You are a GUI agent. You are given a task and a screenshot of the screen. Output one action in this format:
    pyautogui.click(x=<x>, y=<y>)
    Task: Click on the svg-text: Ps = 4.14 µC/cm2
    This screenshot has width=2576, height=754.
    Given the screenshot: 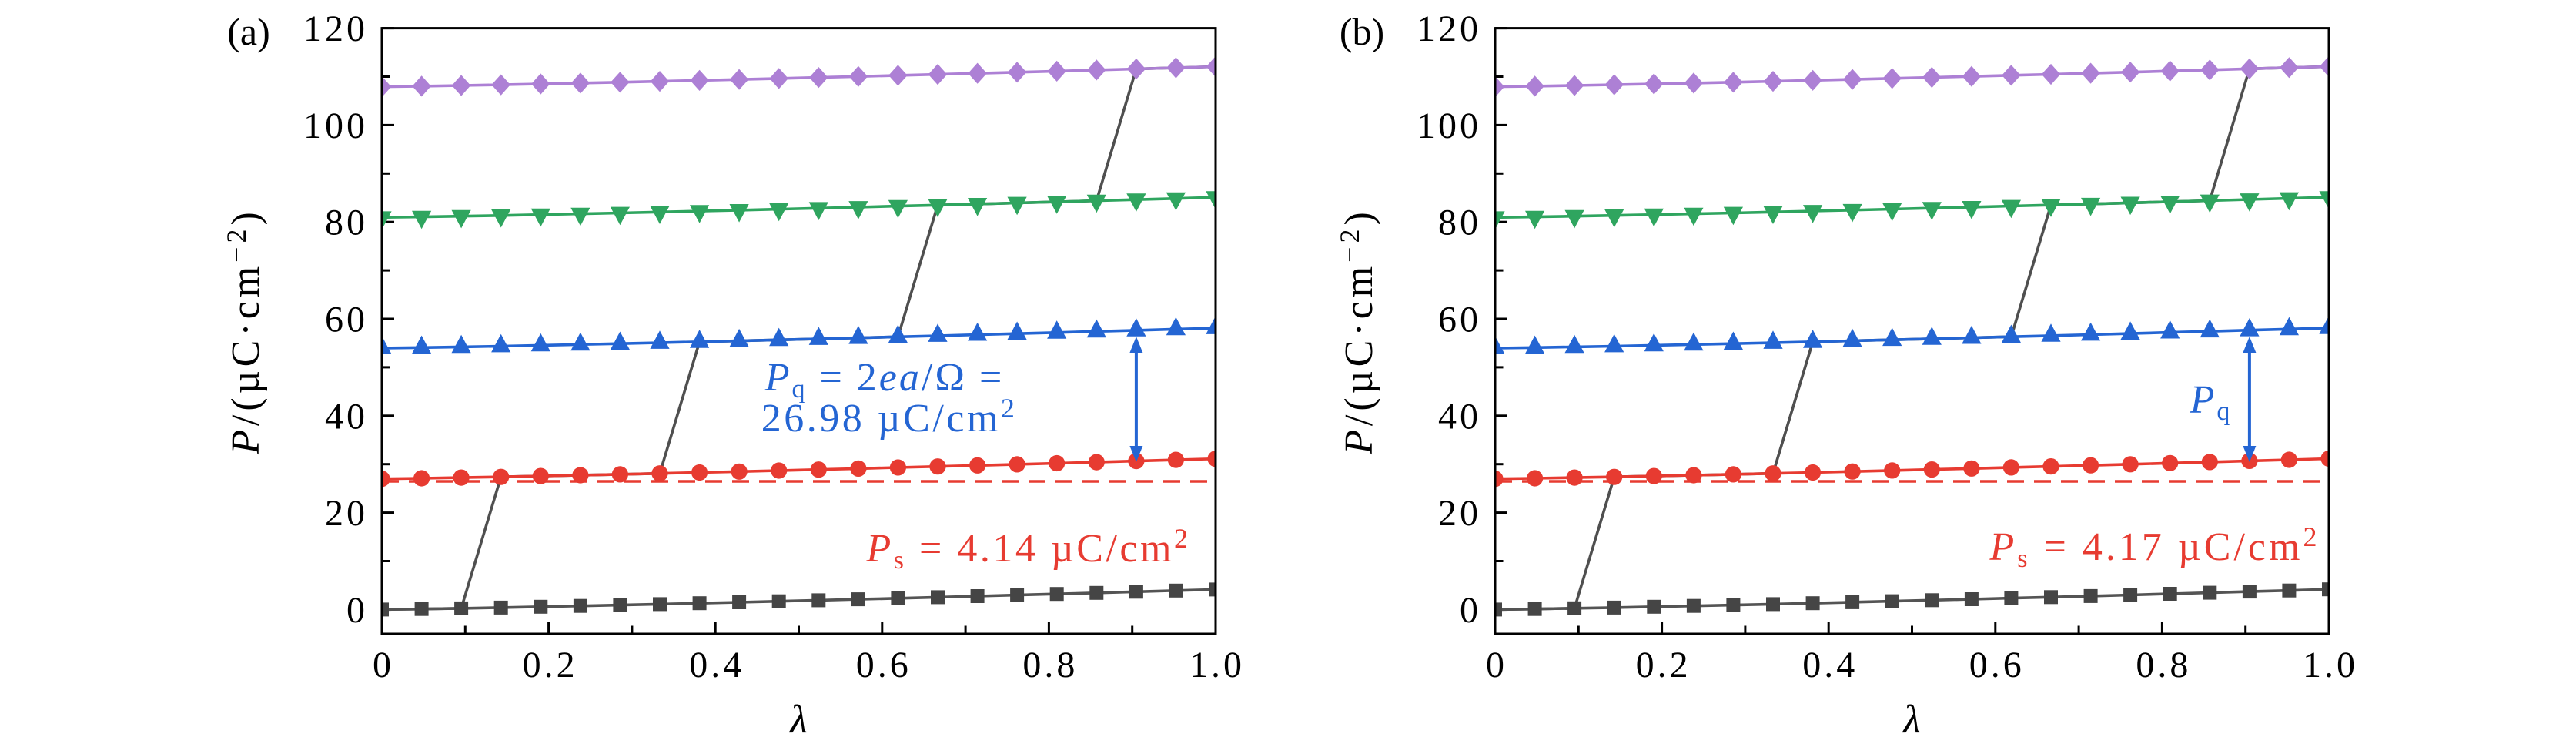 What is the action you would take?
    pyautogui.click(x=1029, y=549)
    